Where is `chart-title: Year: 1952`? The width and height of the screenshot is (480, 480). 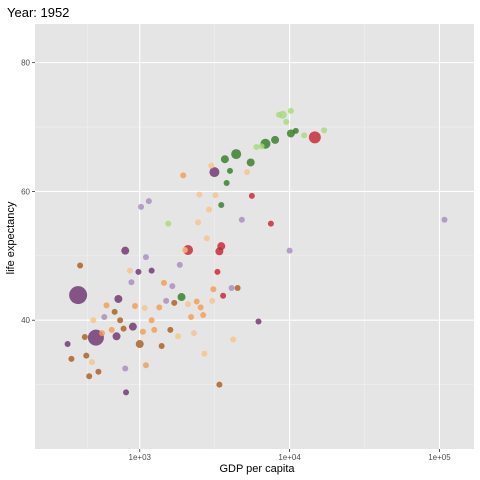 chart-title: Year: 1952 is located at coordinates (38, 12).